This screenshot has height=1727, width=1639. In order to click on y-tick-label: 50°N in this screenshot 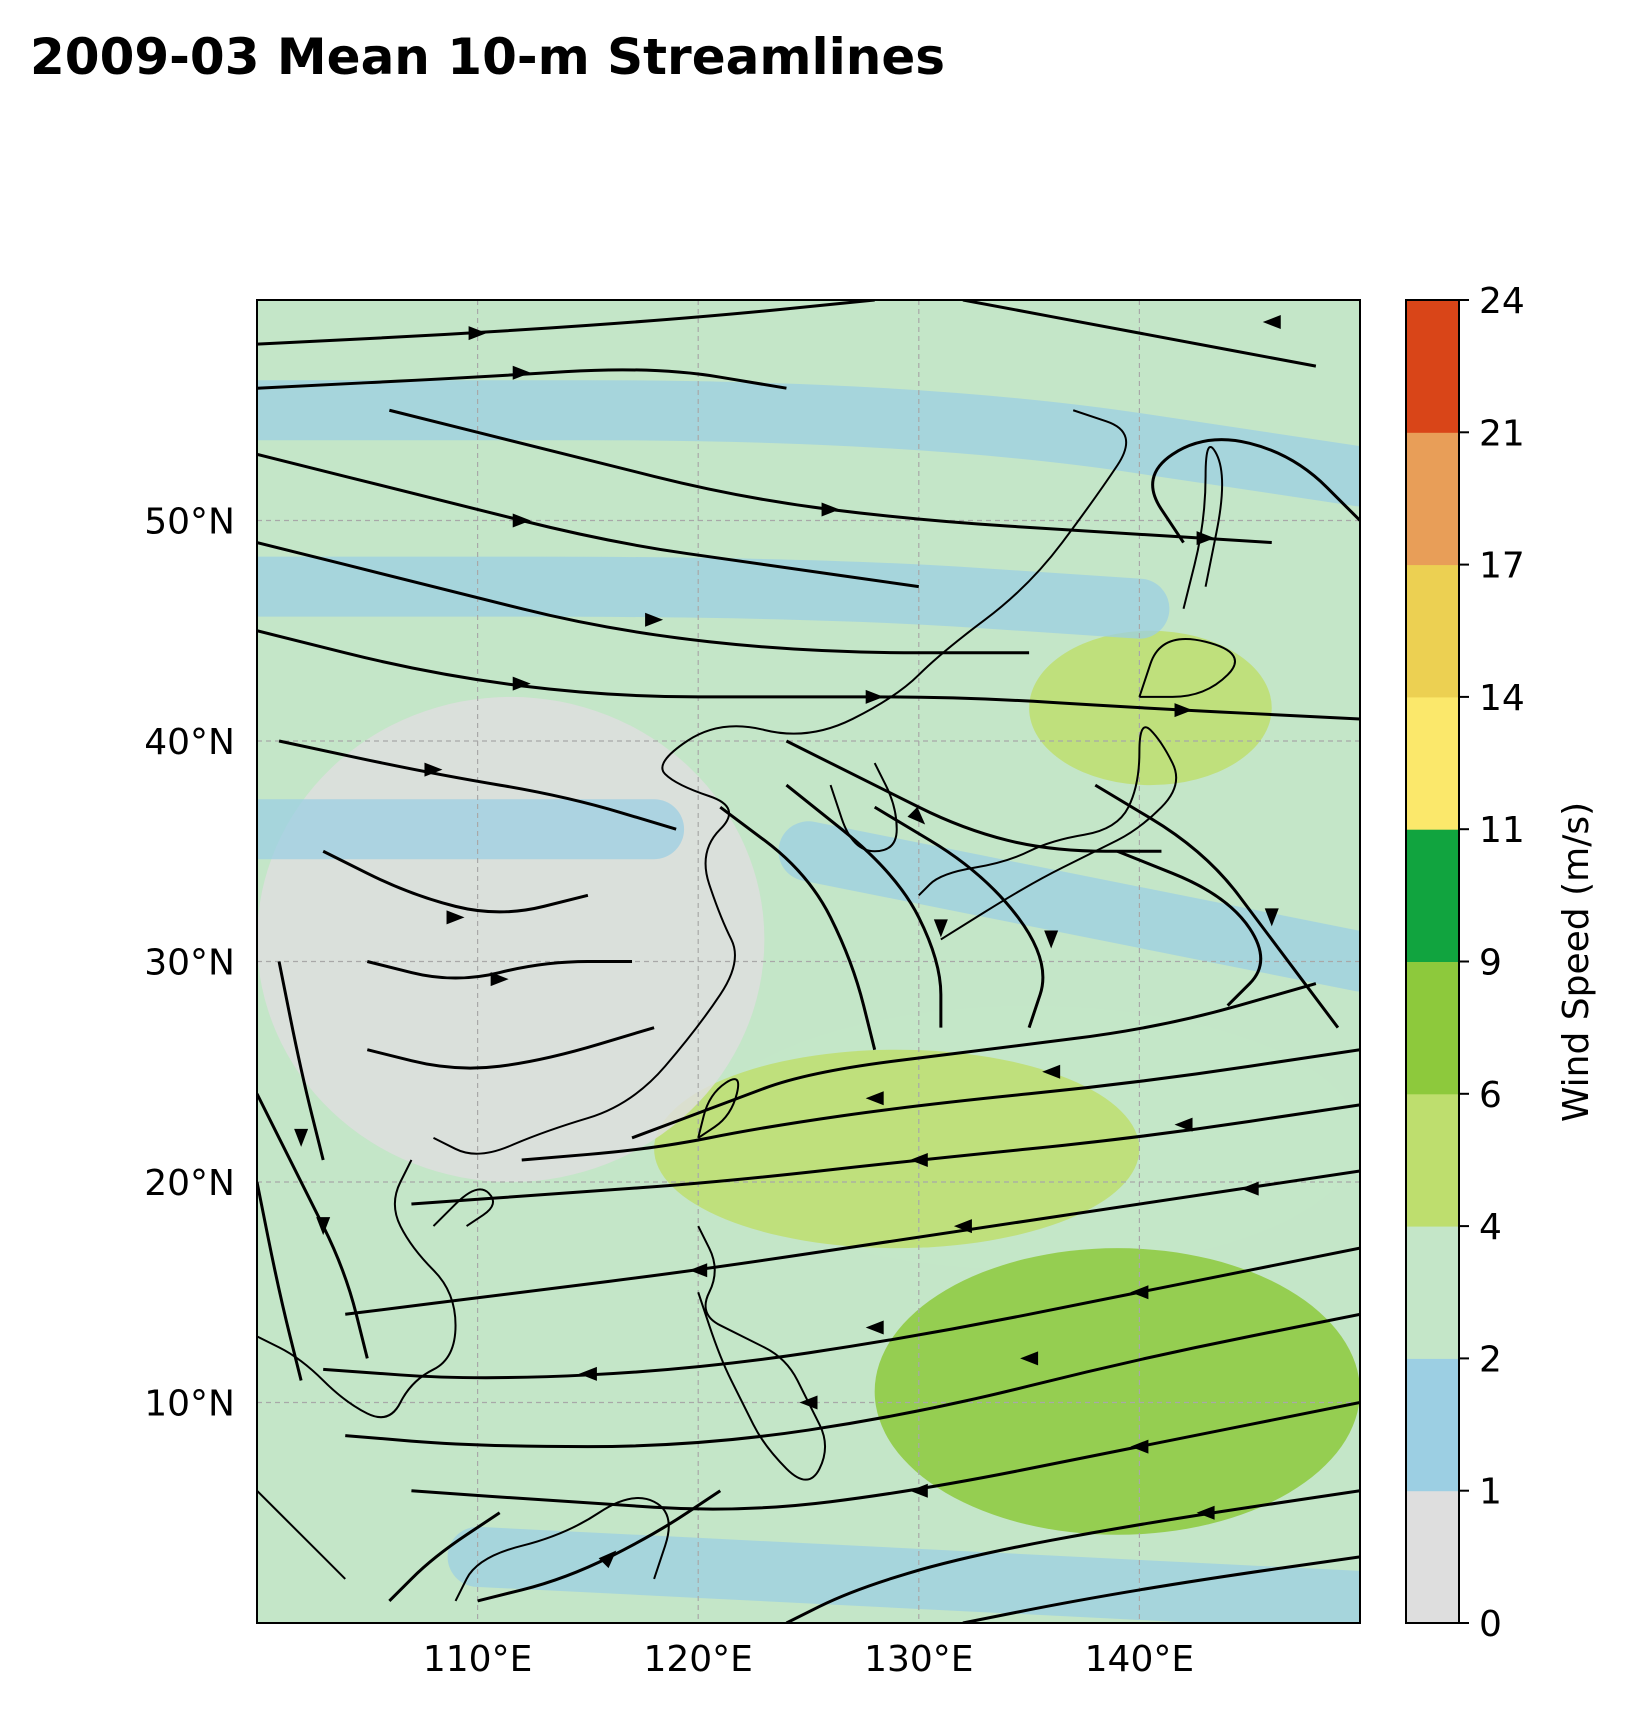, I will do `click(189, 522)`.